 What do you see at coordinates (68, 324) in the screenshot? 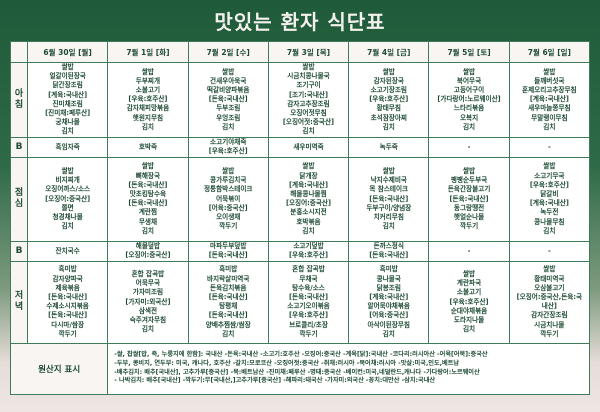
I see `menu-item: 다시마/쌈장` at bounding box center [68, 324].